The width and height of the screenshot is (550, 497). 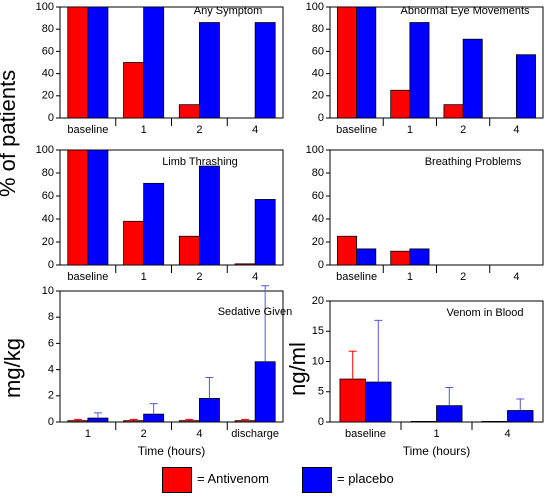 I want to click on panel-title: Breathing Problems, so click(x=473, y=162).